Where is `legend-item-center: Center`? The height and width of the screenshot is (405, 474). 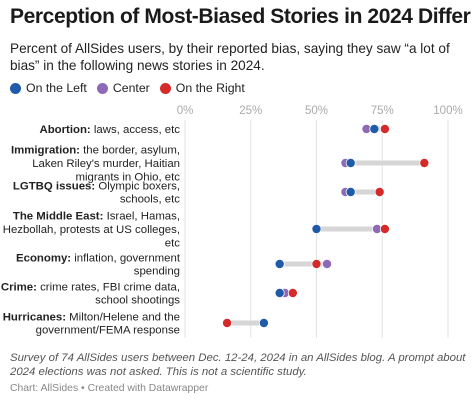 legend-item-center: Center is located at coordinates (123, 88).